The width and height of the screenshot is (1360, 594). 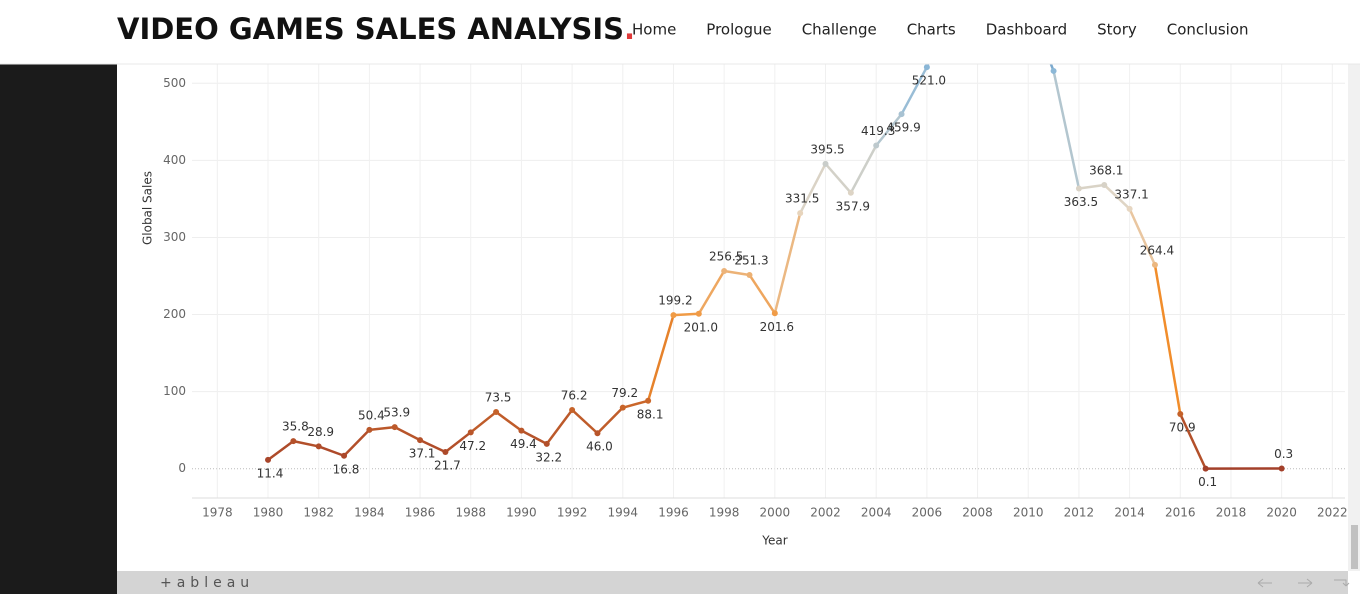 What do you see at coordinates (1342, 583) in the screenshot?
I see `revert-icon` at bounding box center [1342, 583].